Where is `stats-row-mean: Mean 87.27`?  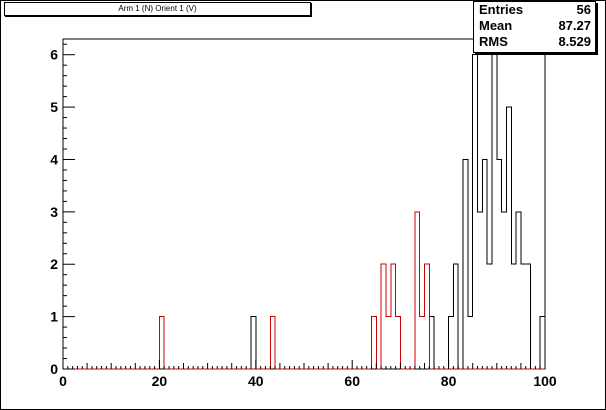
stats-row-mean: Mean 87.27 is located at coordinates (534, 26).